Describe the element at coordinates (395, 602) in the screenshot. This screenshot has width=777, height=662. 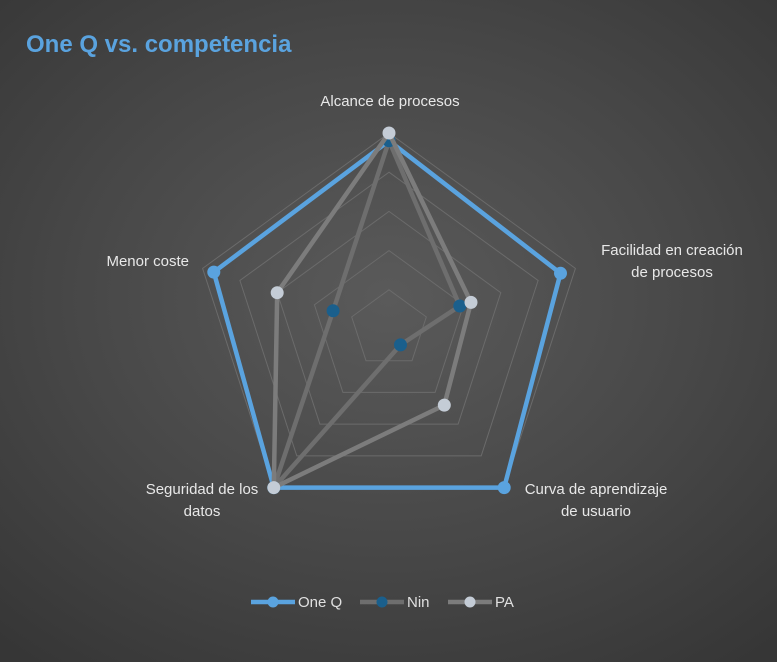
I see `legend-item: Nin` at that location.